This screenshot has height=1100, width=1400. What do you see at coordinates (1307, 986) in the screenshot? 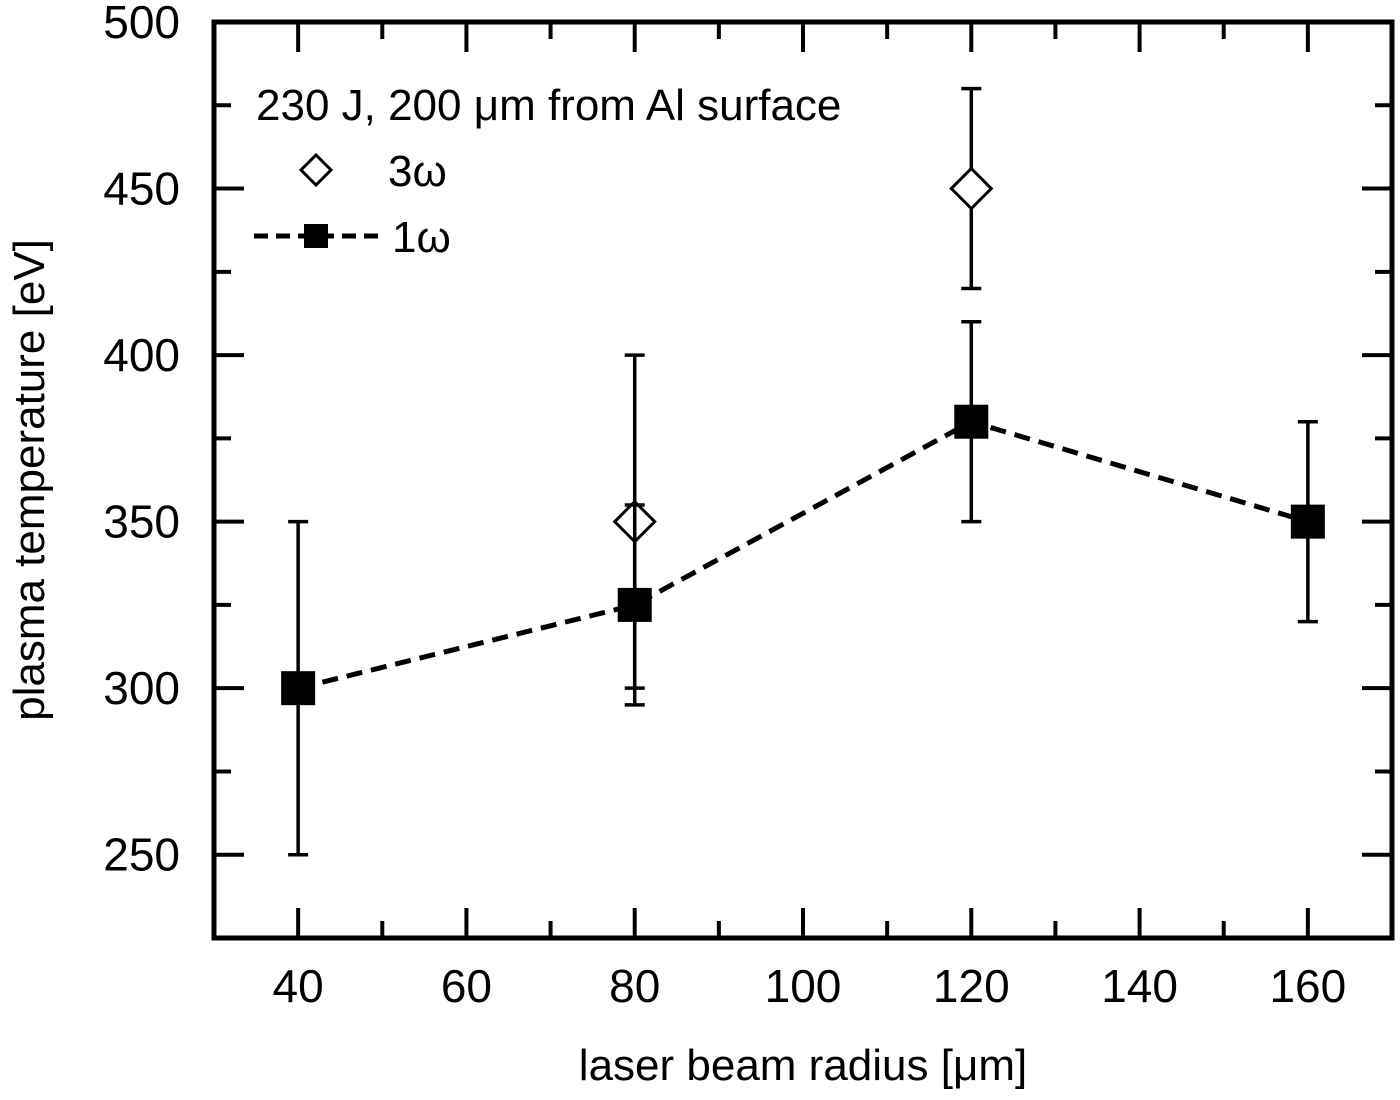
I see `x-tick-label: 160` at bounding box center [1307, 986].